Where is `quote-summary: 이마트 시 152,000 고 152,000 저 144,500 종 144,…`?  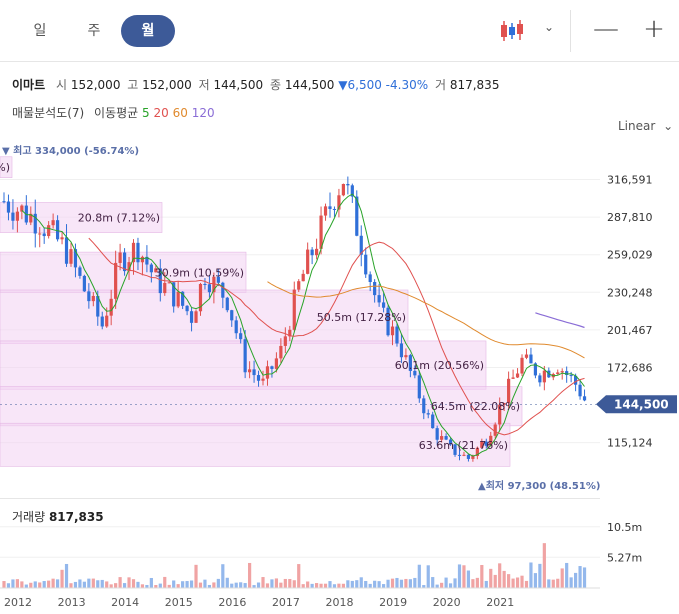
quote-summary: 이마트 시 152,000 고 152,000 저 144,500 종 144,… is located at coordinates (255, 84).